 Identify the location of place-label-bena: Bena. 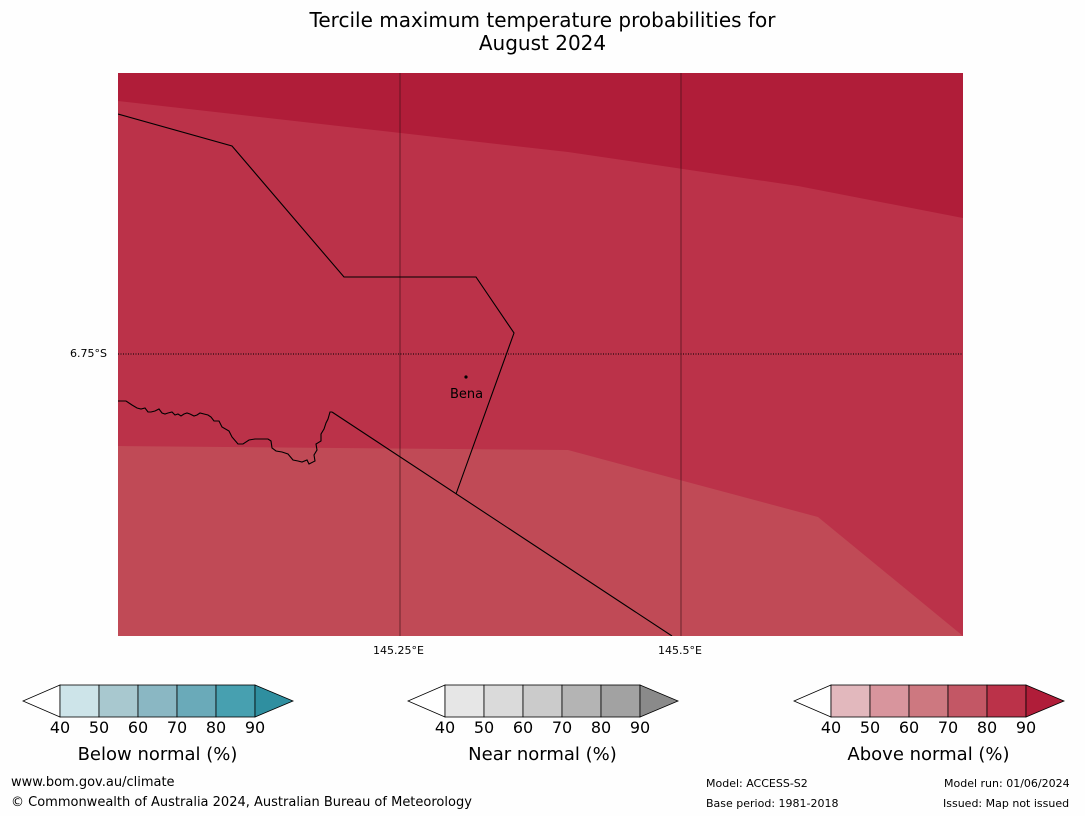
(467, 394).